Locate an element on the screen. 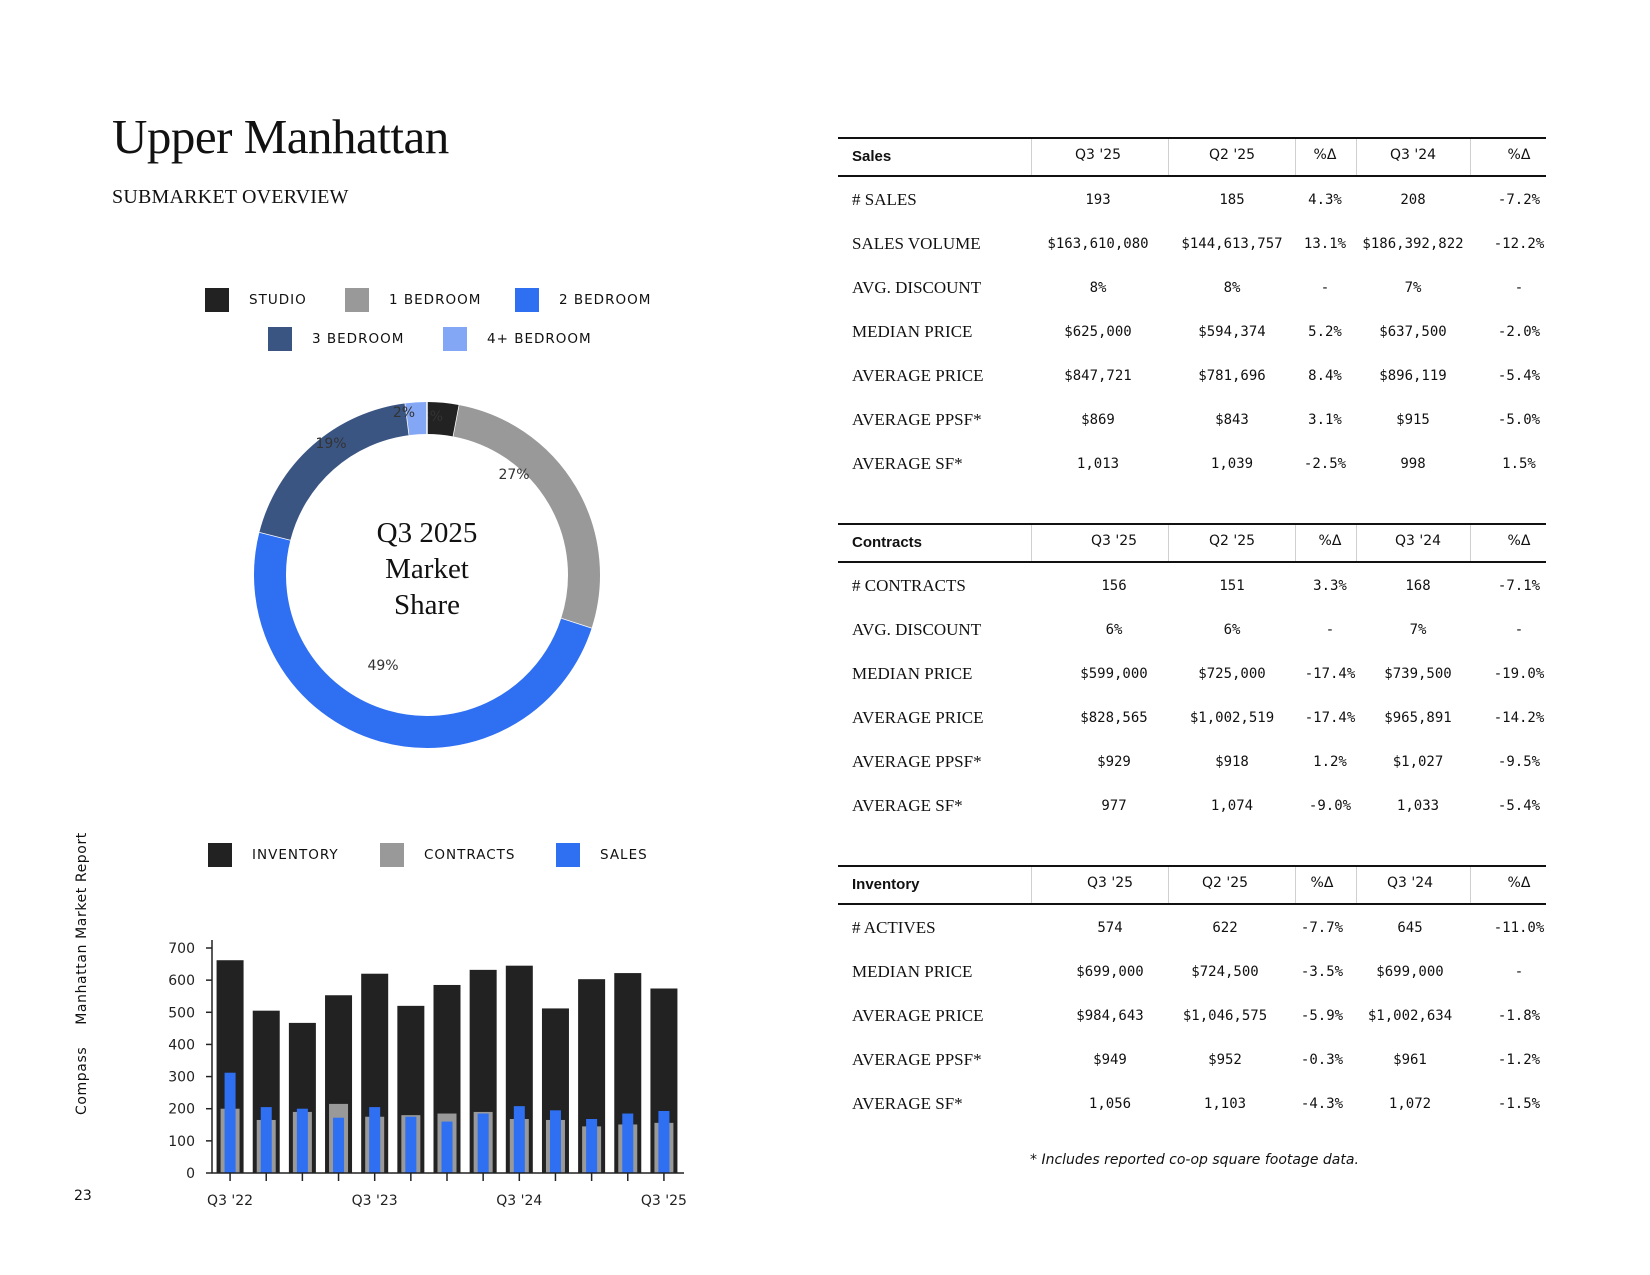  table-cell: $965,891 is located at coordinates (1418, 718).